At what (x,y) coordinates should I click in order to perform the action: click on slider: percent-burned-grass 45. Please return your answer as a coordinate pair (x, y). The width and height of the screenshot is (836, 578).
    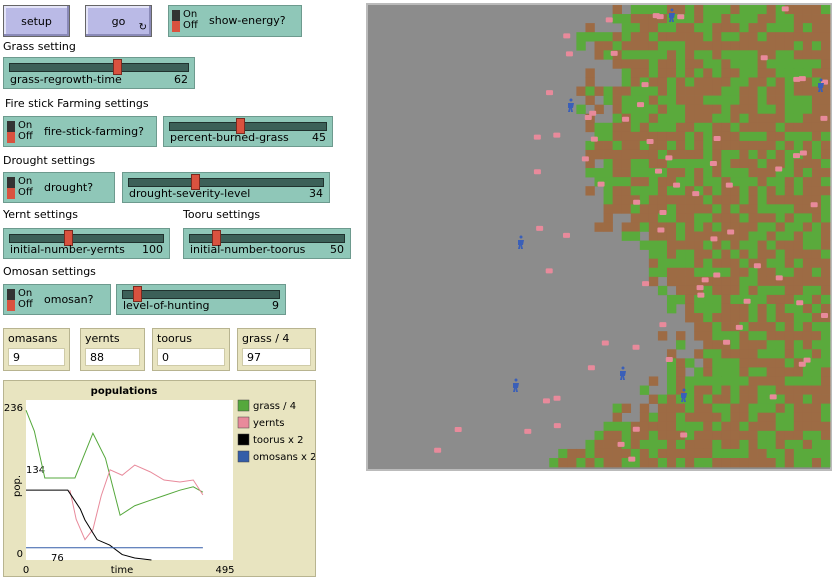
    Looking at the image, I should click on (248, 131).